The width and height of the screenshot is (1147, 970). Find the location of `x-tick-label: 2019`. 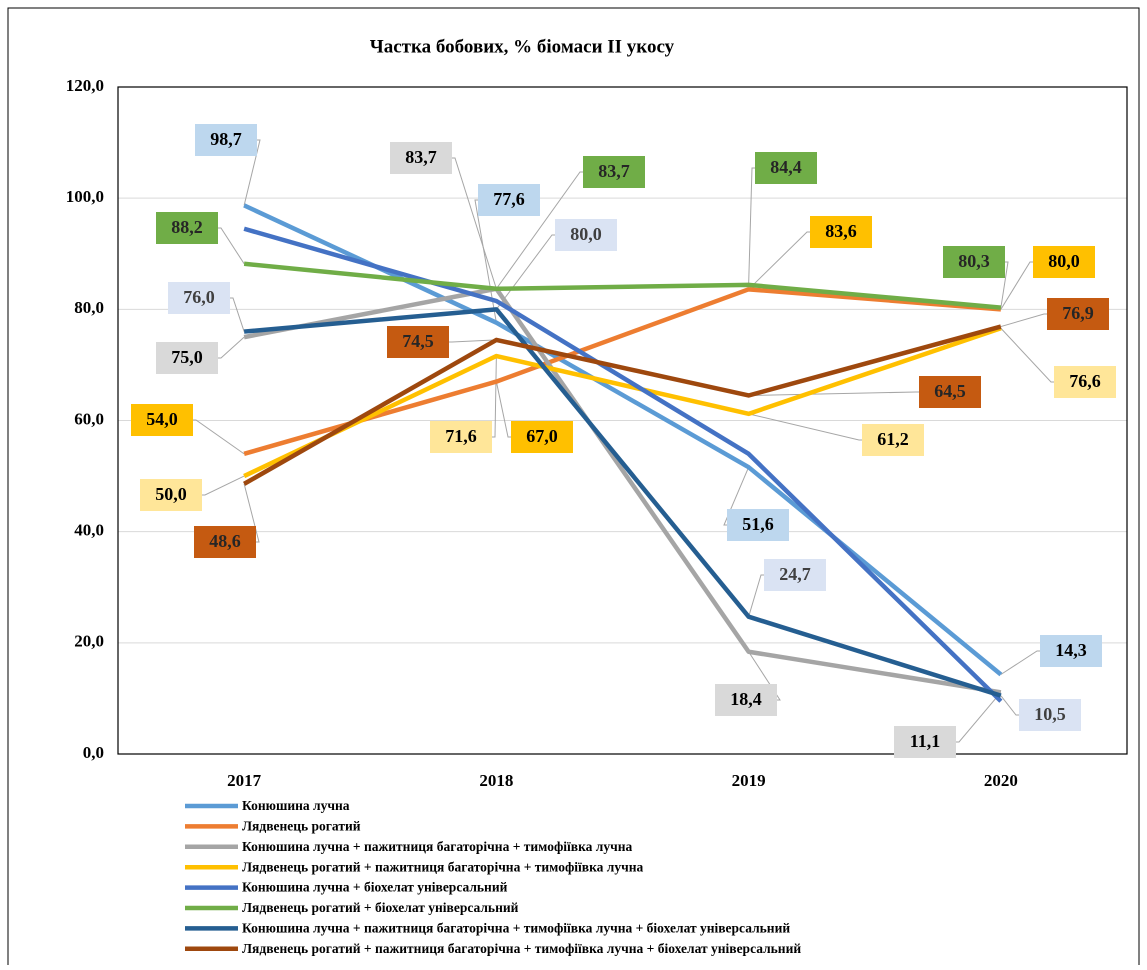

x-tick-label: 2019 is located at coordinates (749, 780).